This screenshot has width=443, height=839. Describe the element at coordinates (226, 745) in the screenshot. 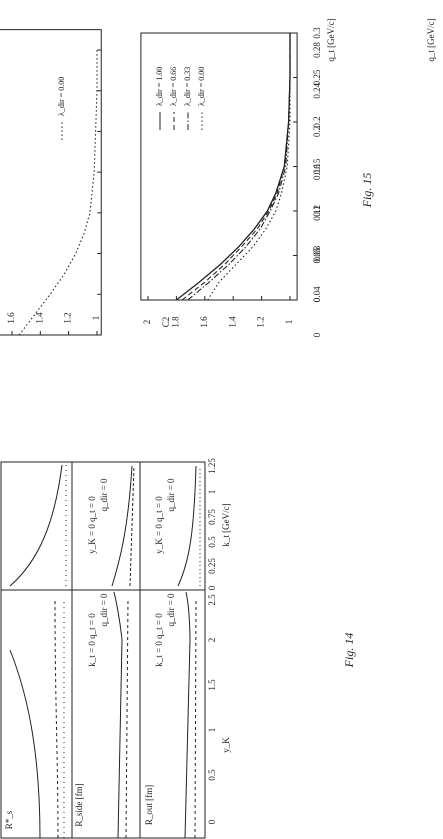

I see `axis-label: y_K` at that location.